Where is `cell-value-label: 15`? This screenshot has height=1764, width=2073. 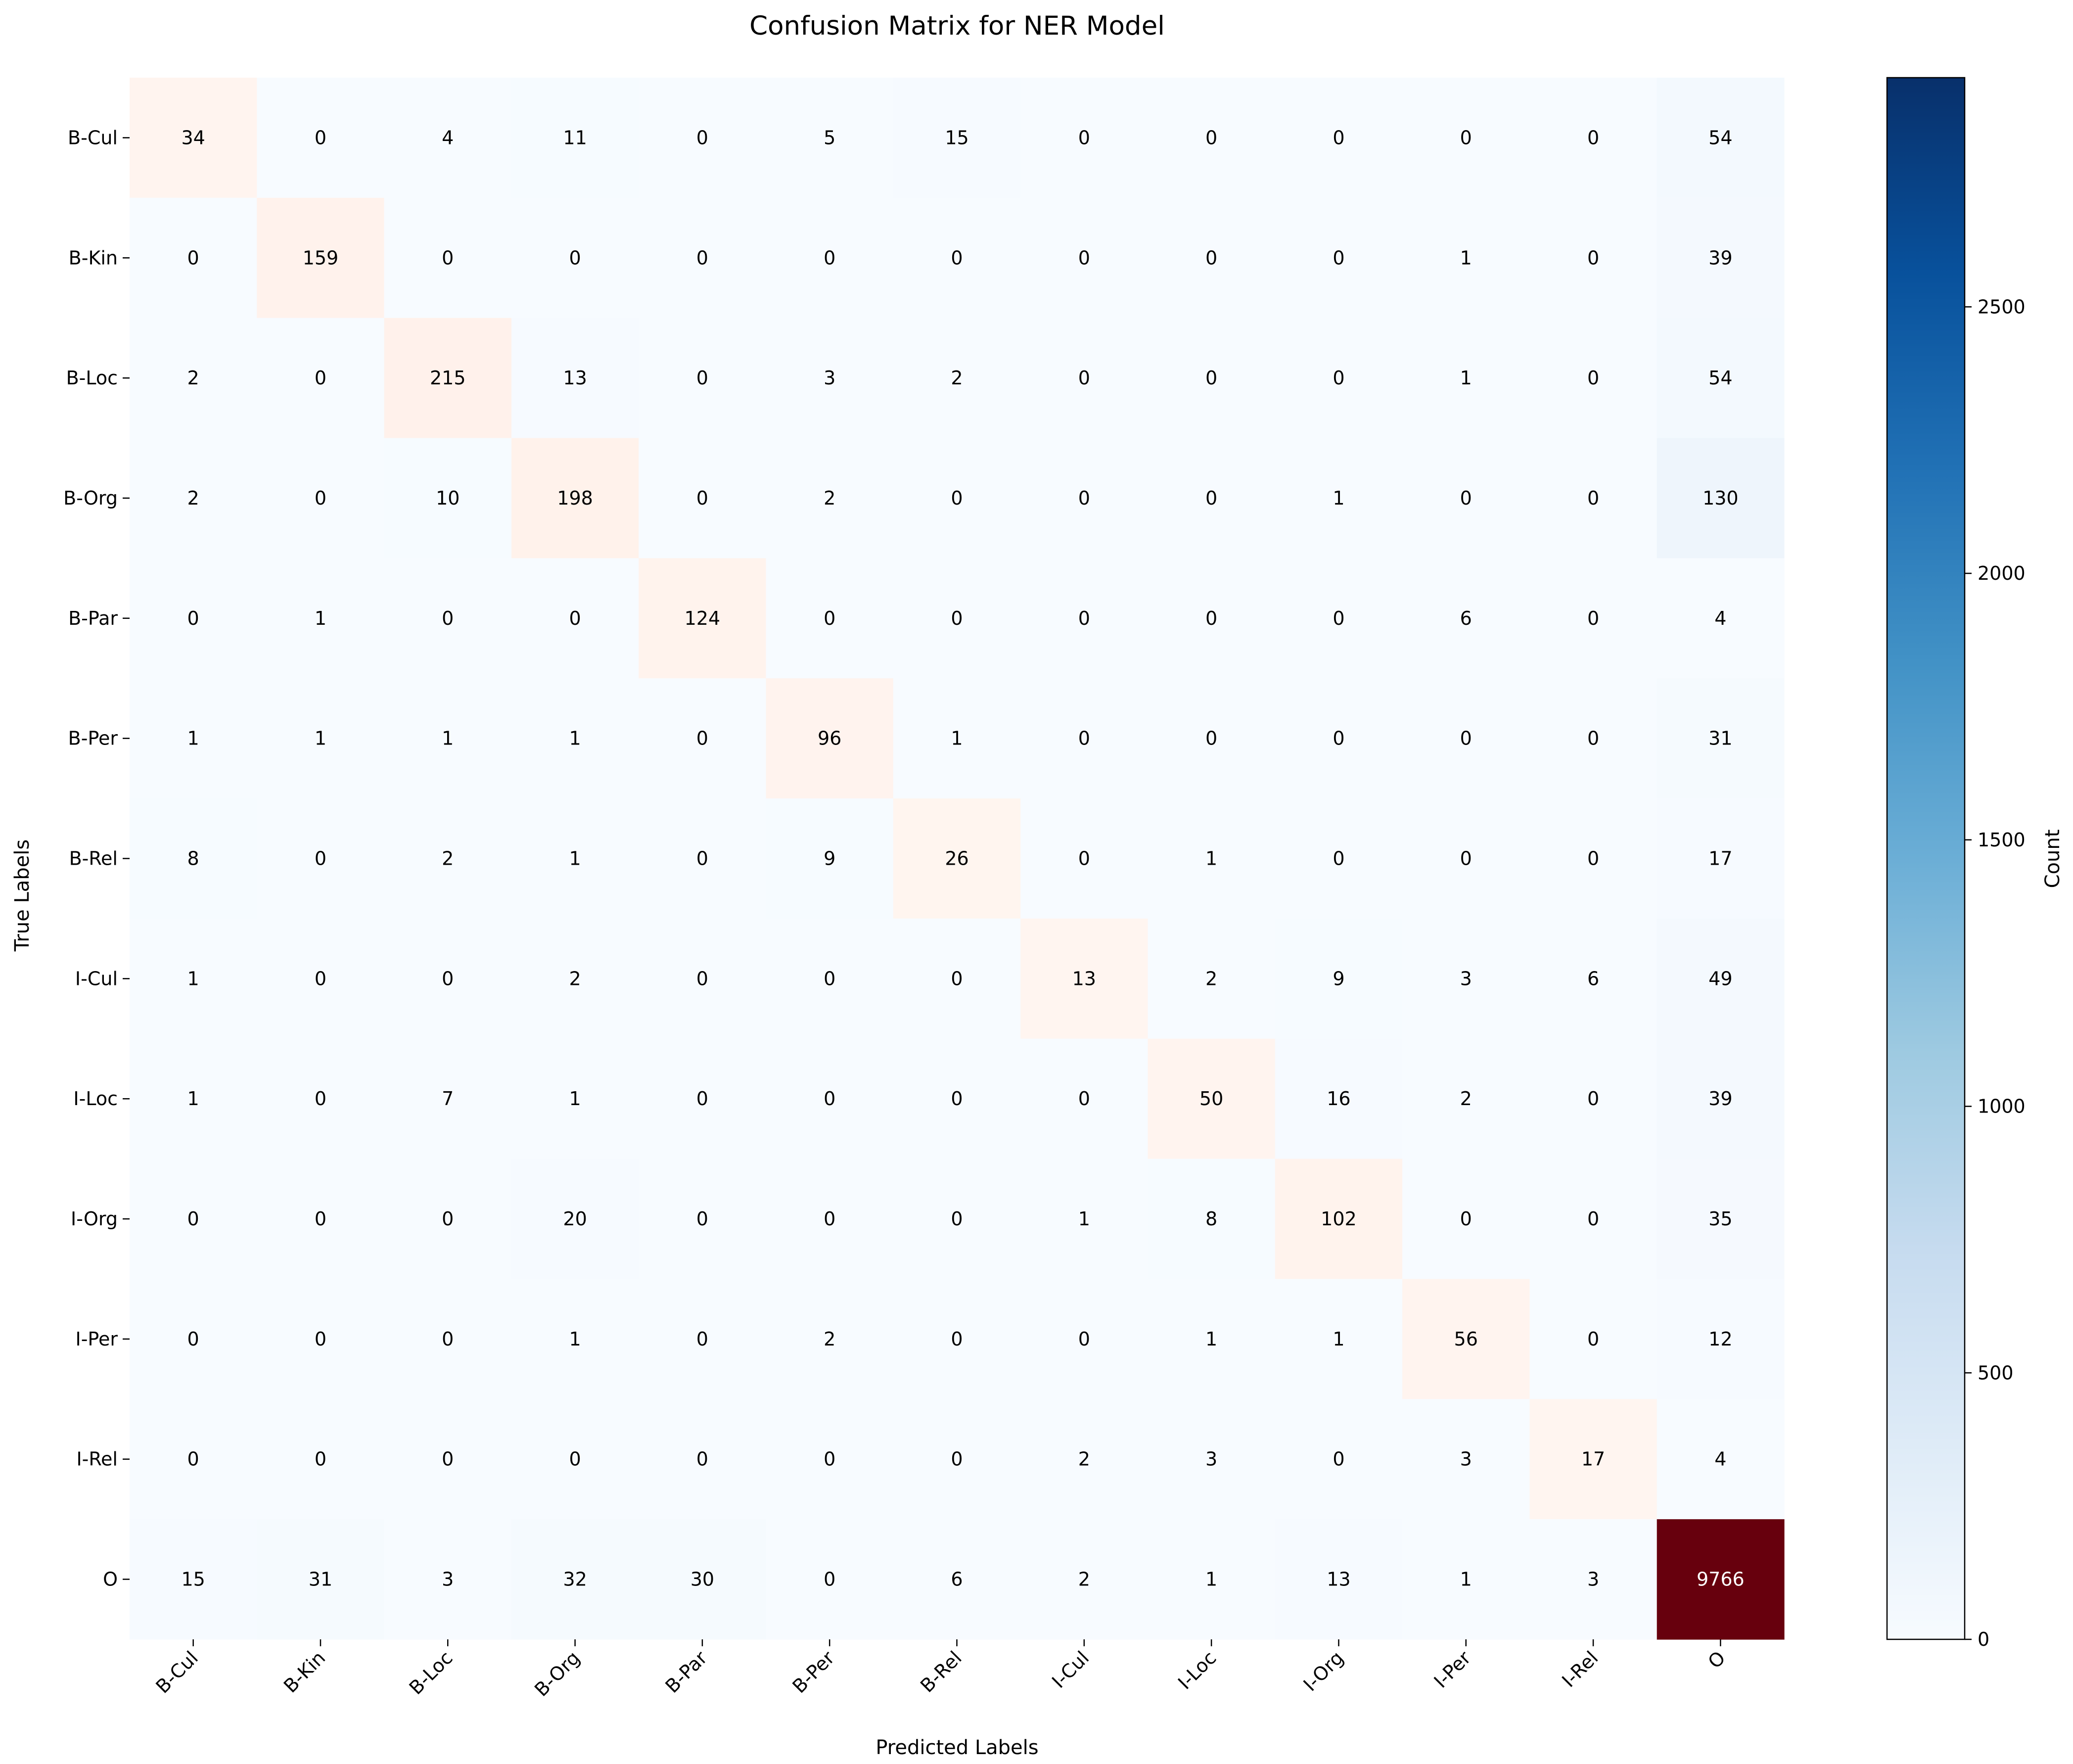 cell-value-label: 15 is located at coordinates (957, 137).